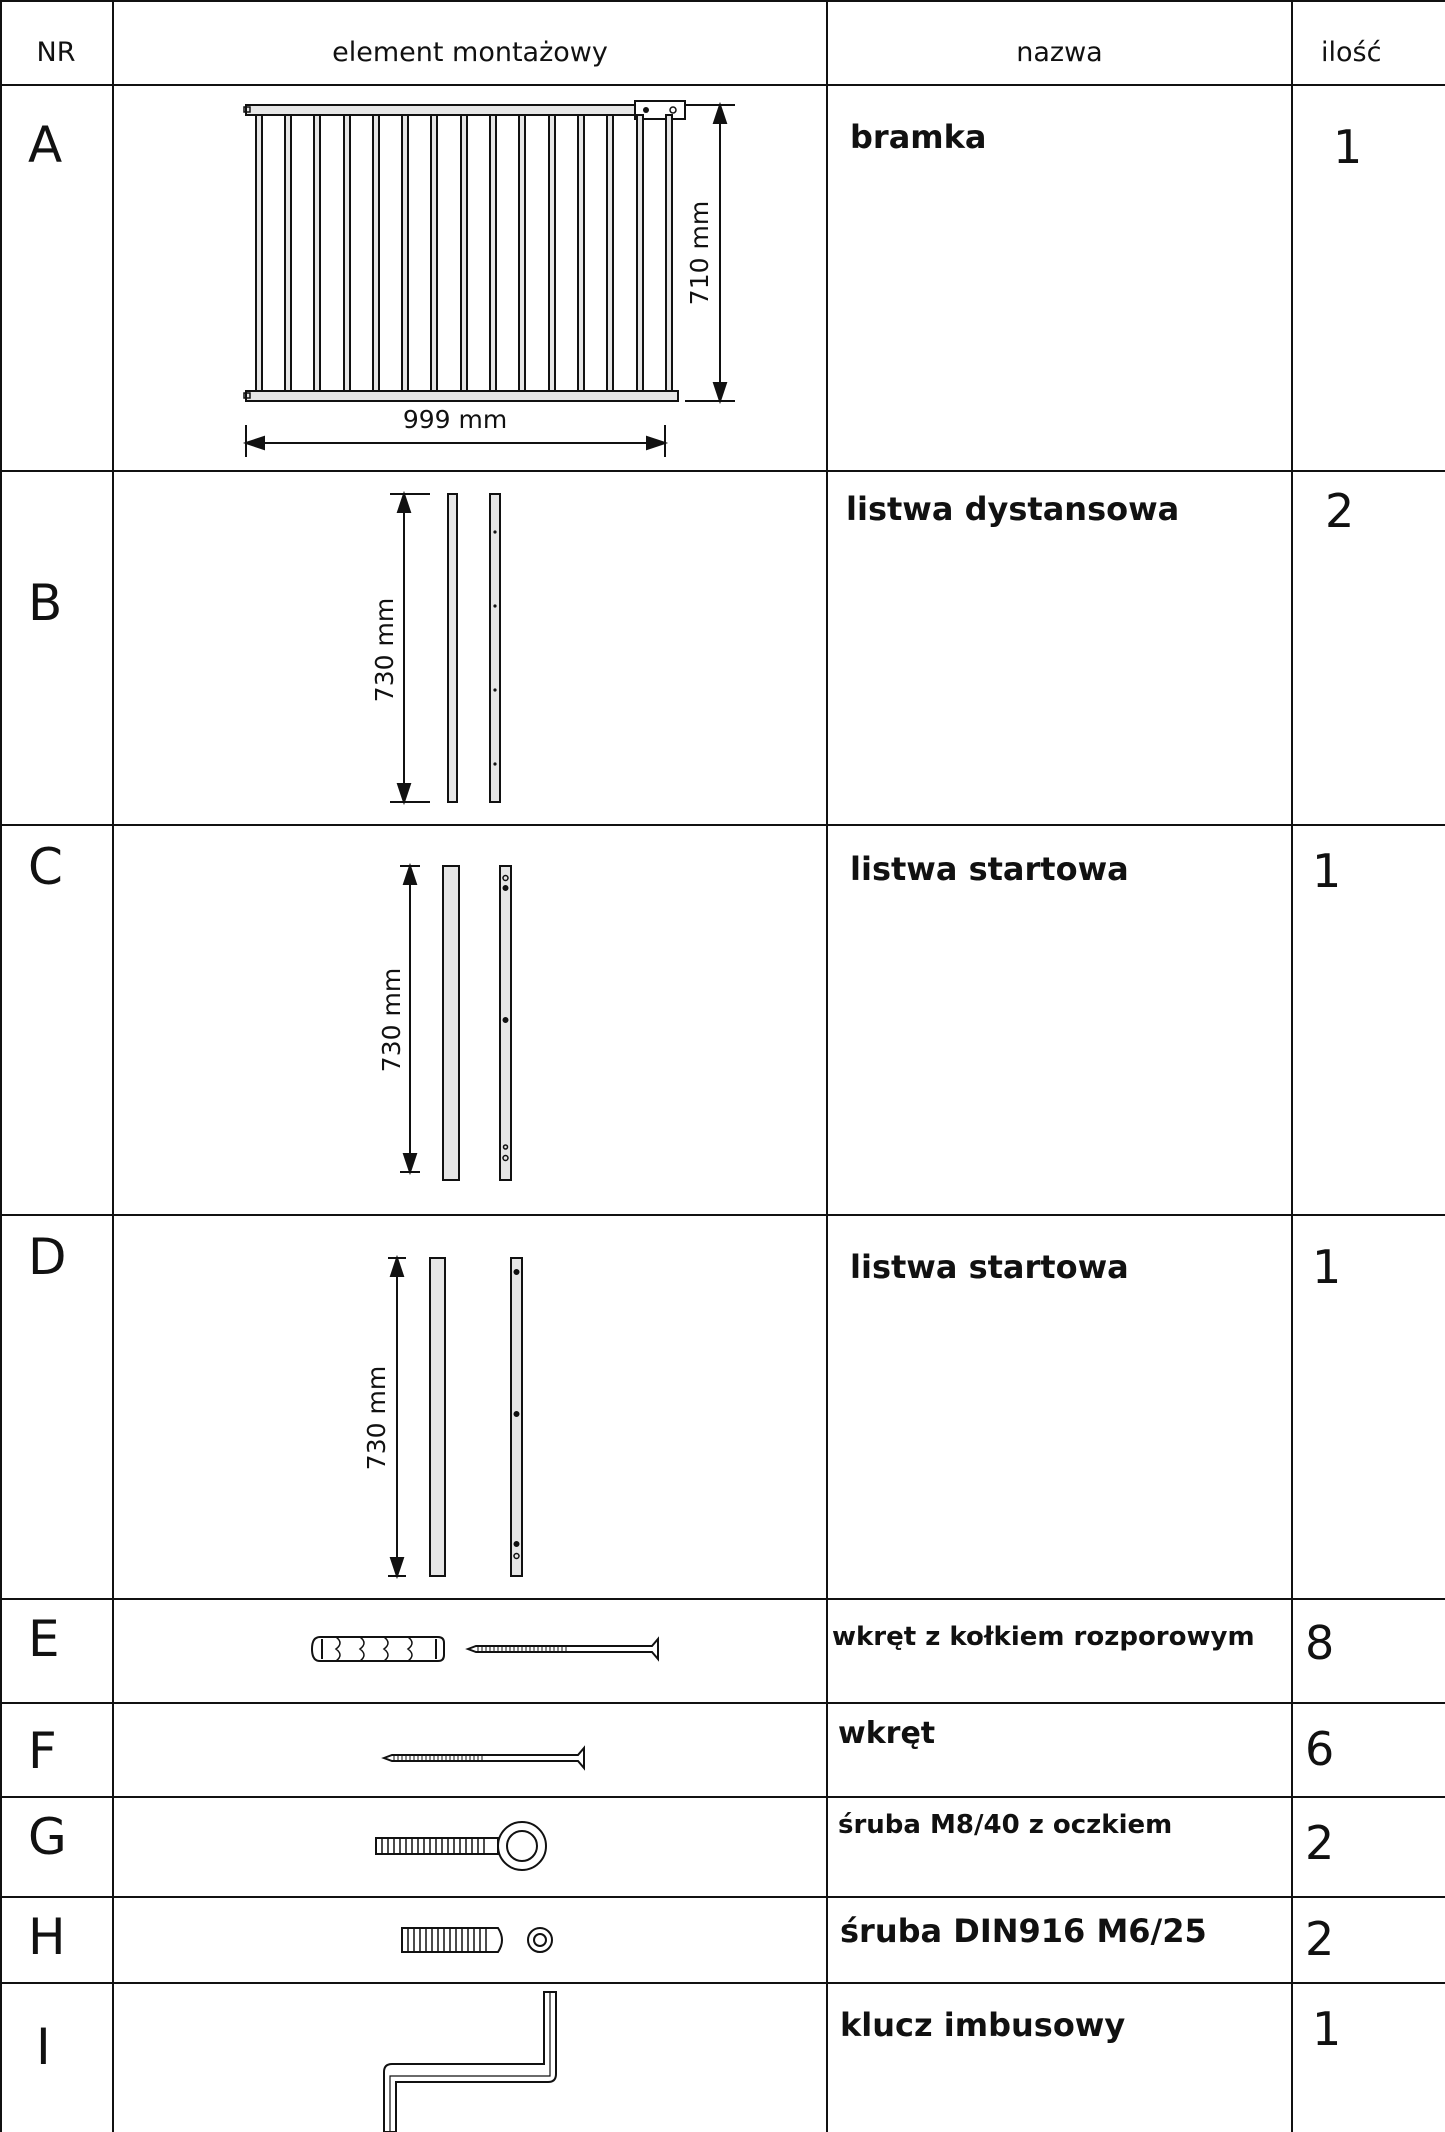 Image resolution: width=1445 pixels, height=2132 pixels. I want to click on row-nr: F, so click(42, 1751).